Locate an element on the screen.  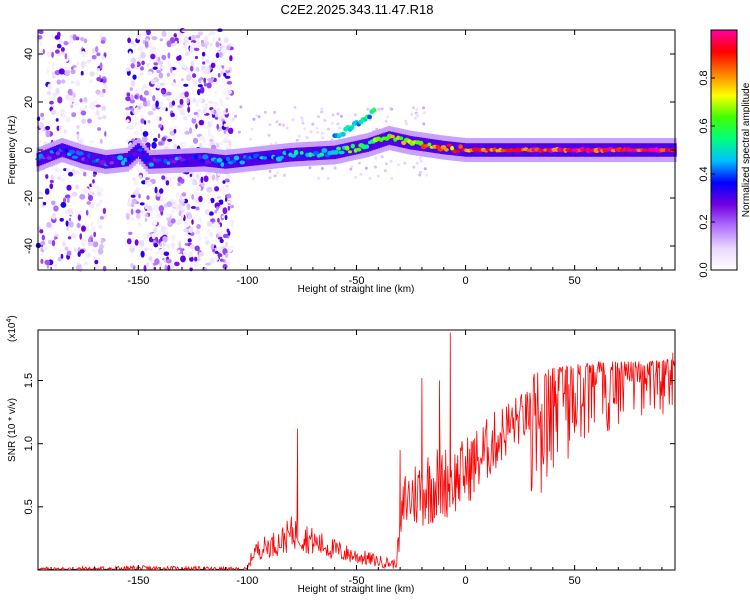
figure-title: C2E2.2025.343.11.47.R18 is located at coordinates (357, 9).